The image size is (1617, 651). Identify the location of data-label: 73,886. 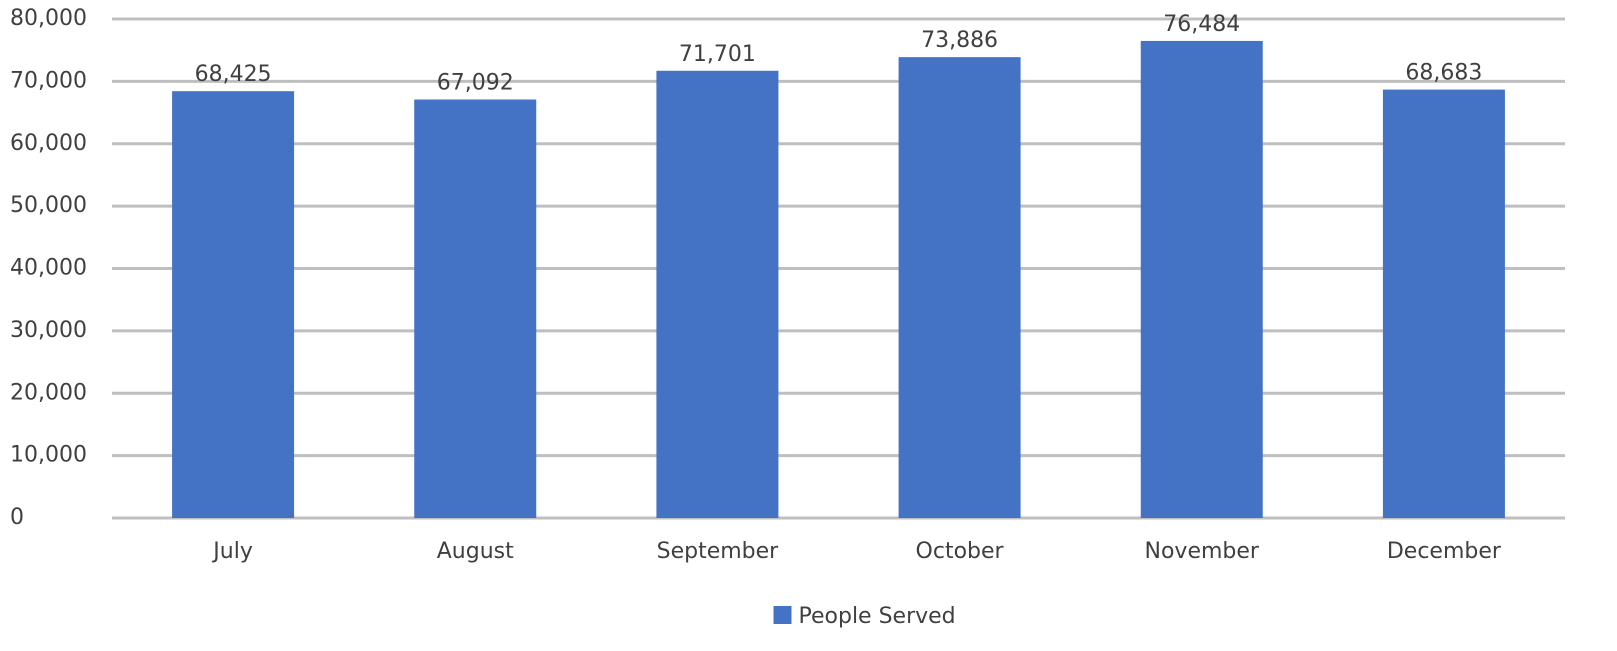
(959, 40).